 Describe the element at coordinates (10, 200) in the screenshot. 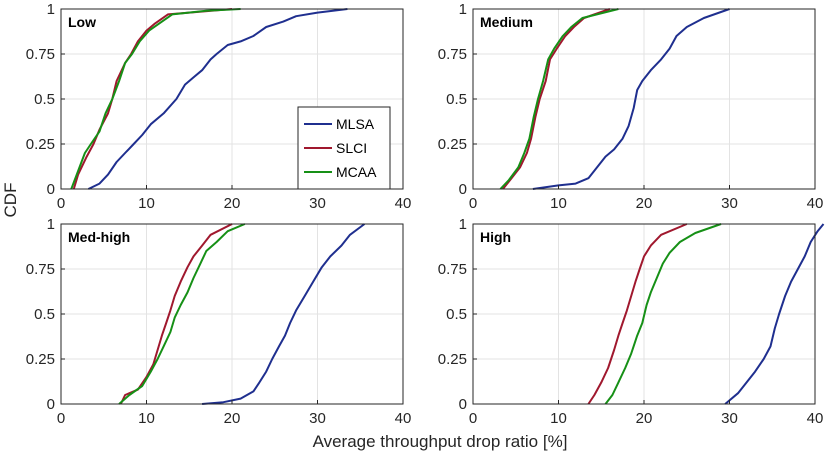

I see `y-axis-label: CDF` at that location.